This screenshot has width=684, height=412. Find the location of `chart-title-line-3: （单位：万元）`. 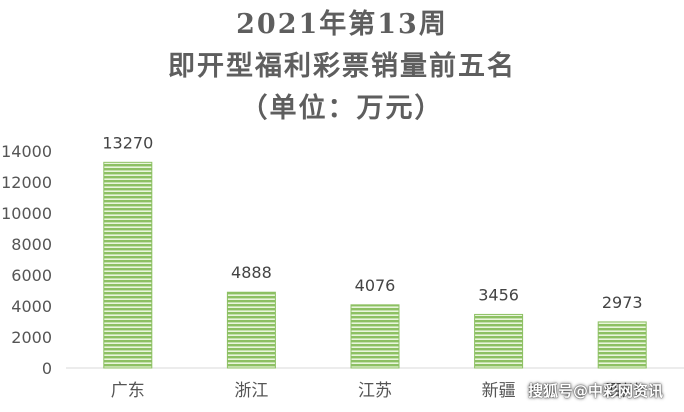

chart-title-line-3: （单位：万元） is located at coordinates (342, 108).